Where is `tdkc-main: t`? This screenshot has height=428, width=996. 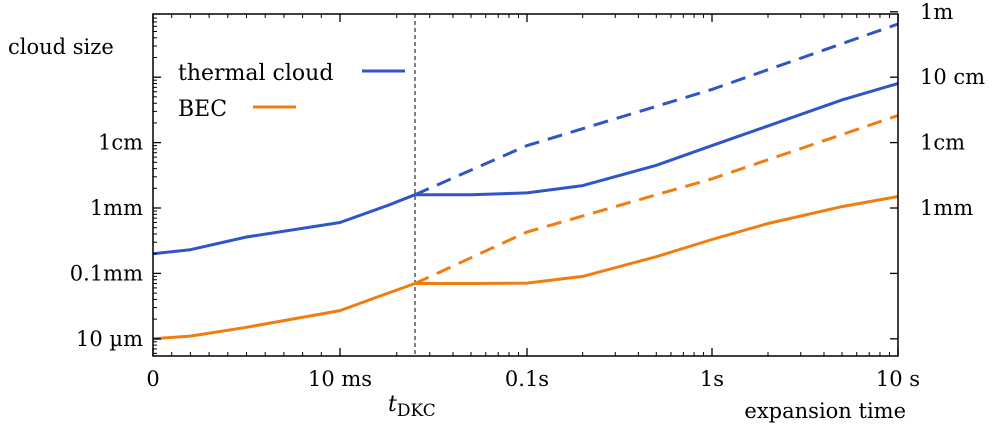 tdkc-main: t is located at coordinates (392, 404).